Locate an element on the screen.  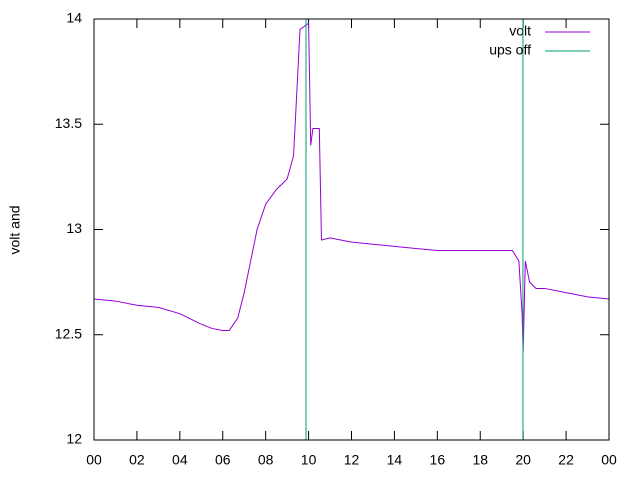
y-tick-label: 13.5 is located at coordinates (68, 123).